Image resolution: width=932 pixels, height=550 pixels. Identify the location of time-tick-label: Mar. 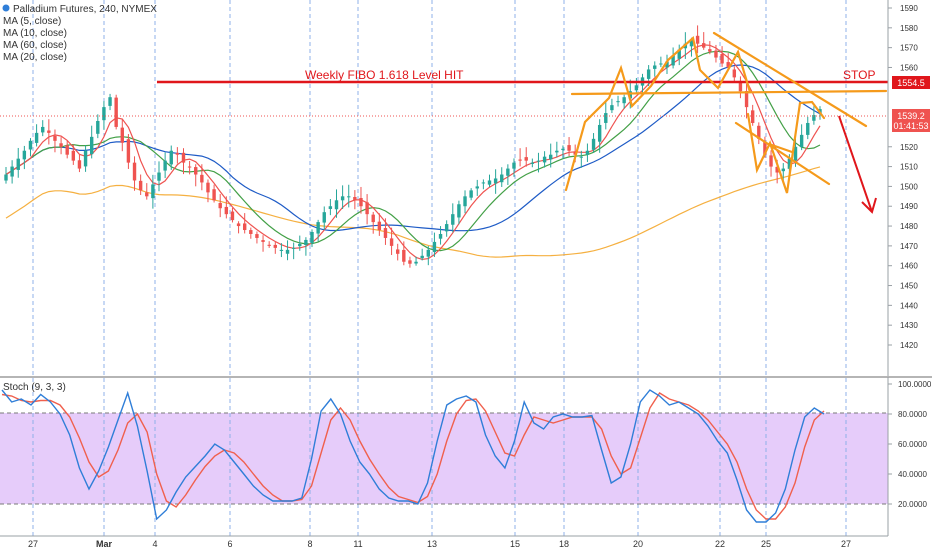
(104, 544).